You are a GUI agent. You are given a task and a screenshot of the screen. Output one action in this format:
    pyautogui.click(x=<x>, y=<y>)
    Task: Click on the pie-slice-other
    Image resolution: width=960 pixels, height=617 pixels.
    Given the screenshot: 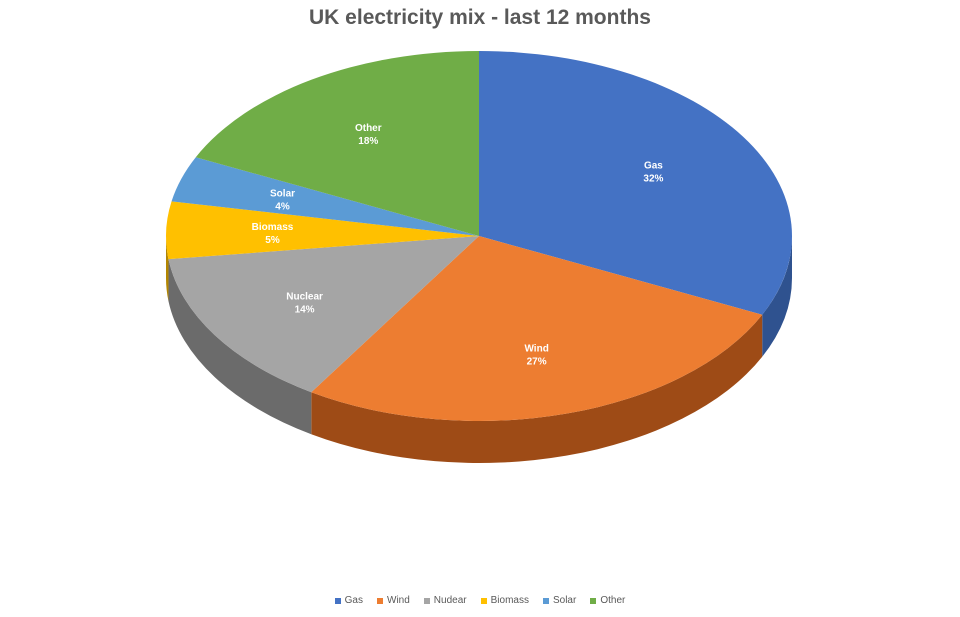 What is the action you would take?
    pyautogui.click(x=337, y=143)
    